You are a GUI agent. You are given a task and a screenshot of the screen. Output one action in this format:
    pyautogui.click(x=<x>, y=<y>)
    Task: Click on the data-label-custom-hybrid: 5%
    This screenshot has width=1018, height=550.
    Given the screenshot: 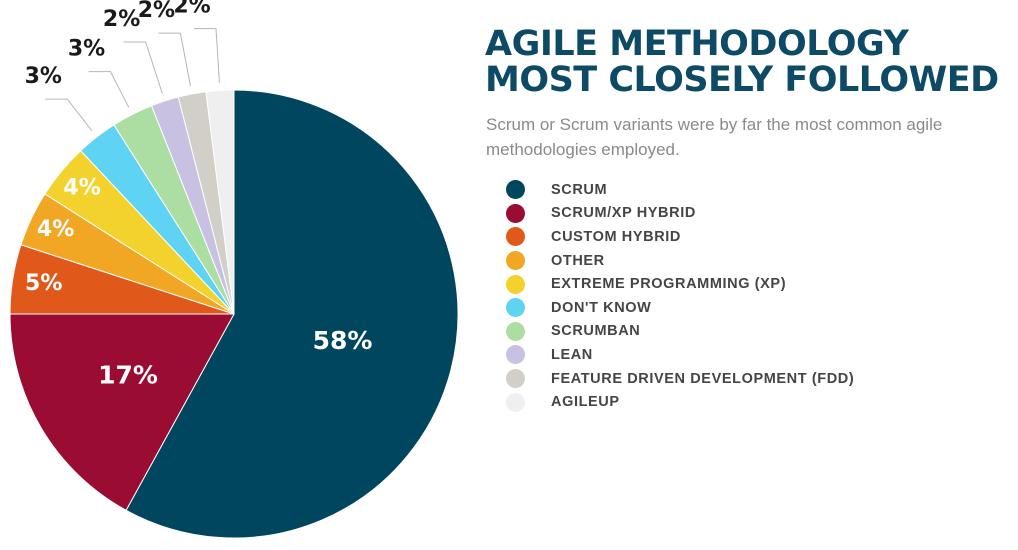 What is the action you would take?
    pyautogui.click(x=43, y=283)
    